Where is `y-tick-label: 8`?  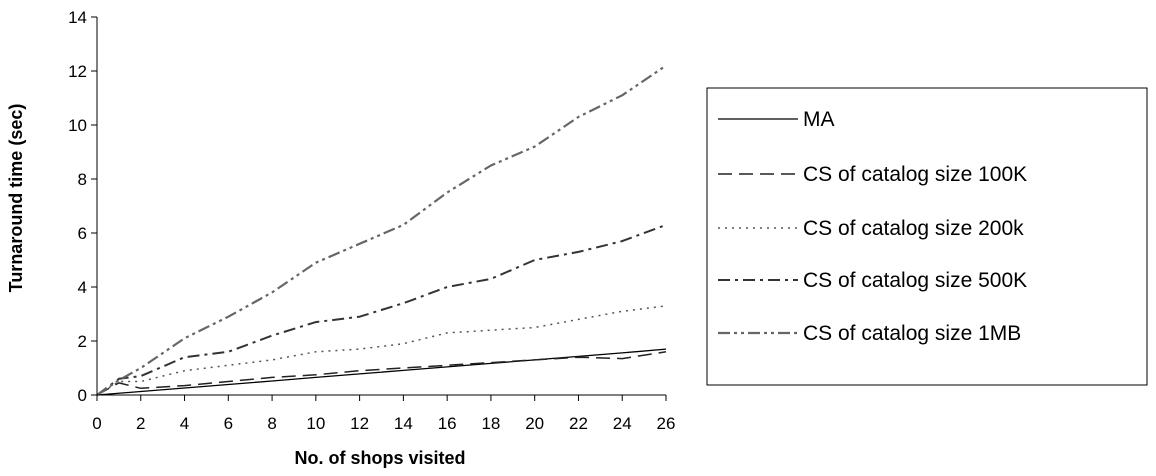
y-tick-label: 8 is located at coordinates (82, 179).